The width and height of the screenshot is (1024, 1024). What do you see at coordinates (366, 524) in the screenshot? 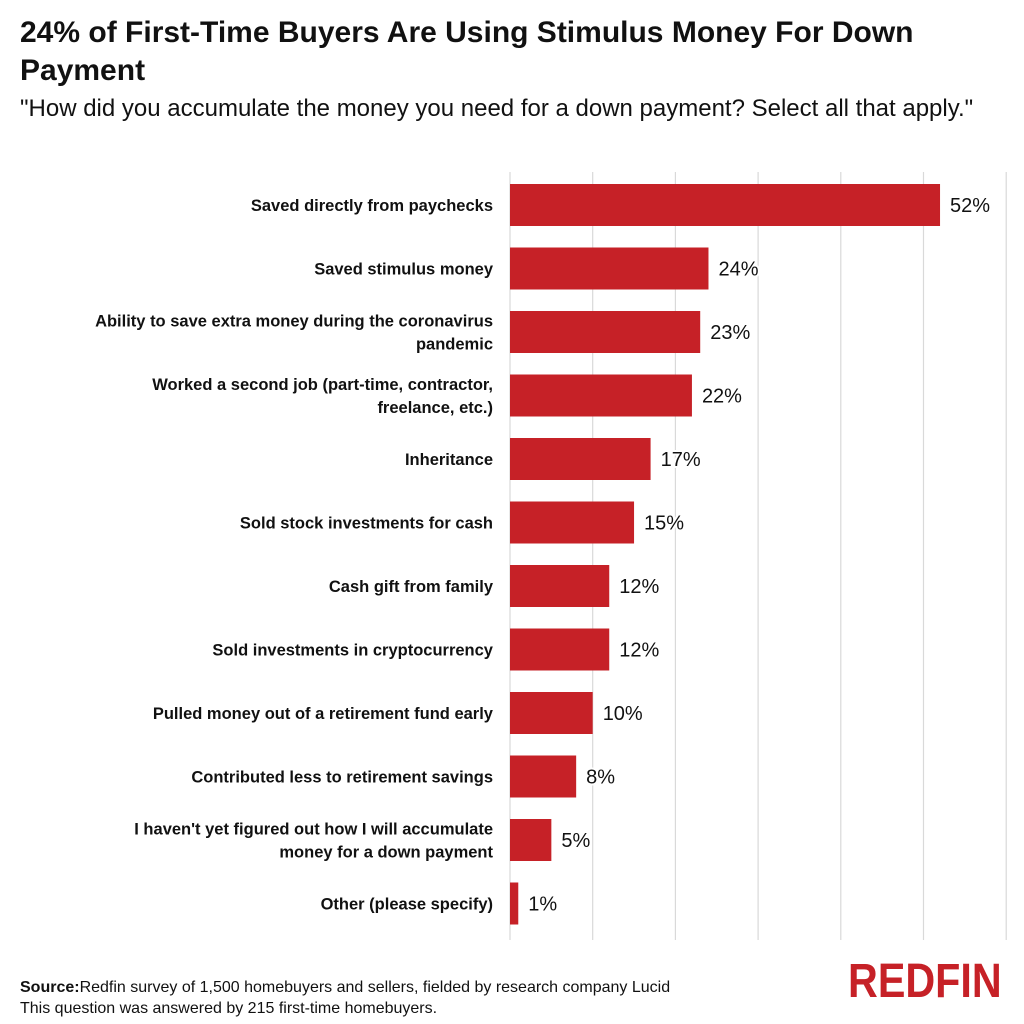
I see `category-label: Sold stock investments for cash` at bounding box center [366, 524].